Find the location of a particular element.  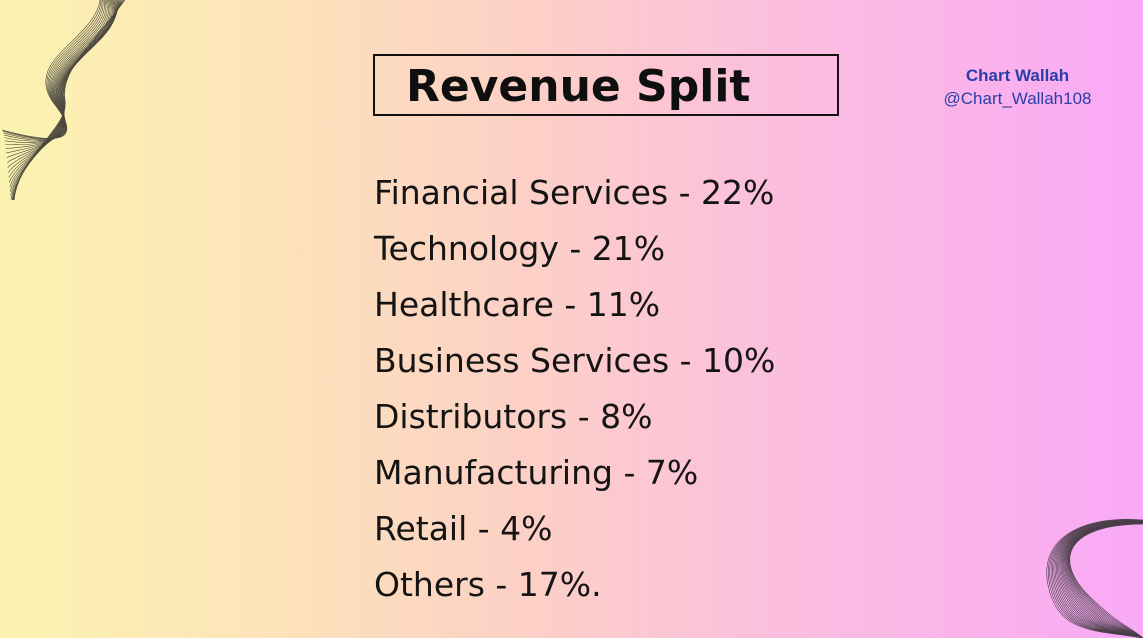

segment-distributors: Distributors - 8% is located at coordinates (513, 416).